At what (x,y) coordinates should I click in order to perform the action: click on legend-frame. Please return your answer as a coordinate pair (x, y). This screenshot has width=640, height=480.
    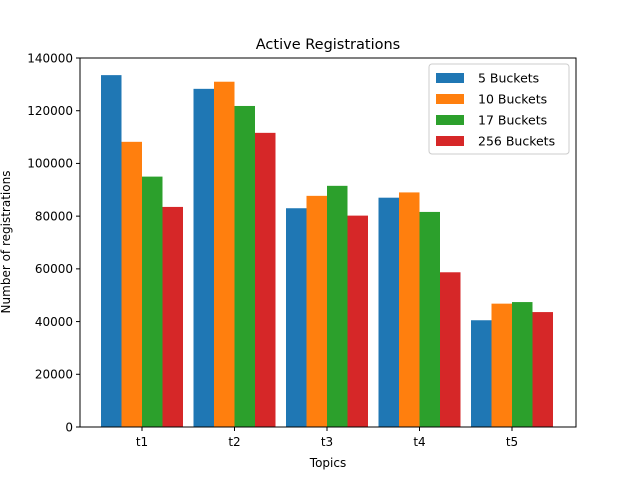
    Looking at the image, I should click on (499, 109).